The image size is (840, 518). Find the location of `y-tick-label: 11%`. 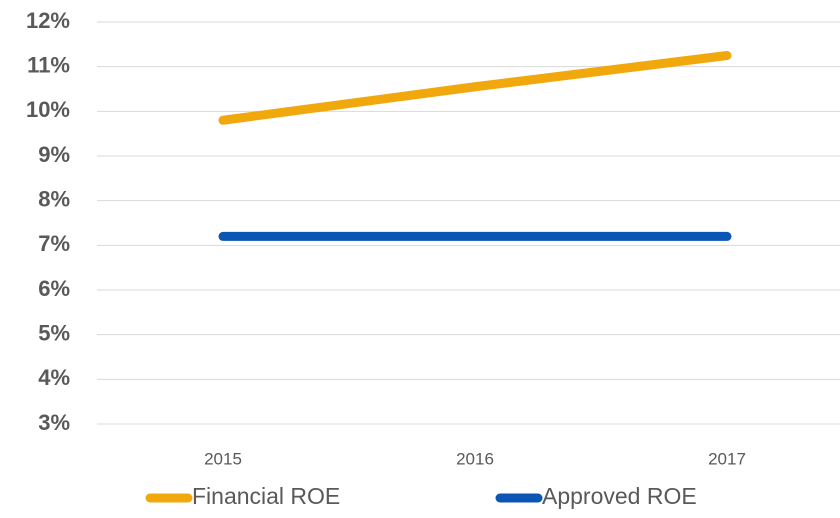

y-tick-label: 11% is located at coordinates (48, 64).